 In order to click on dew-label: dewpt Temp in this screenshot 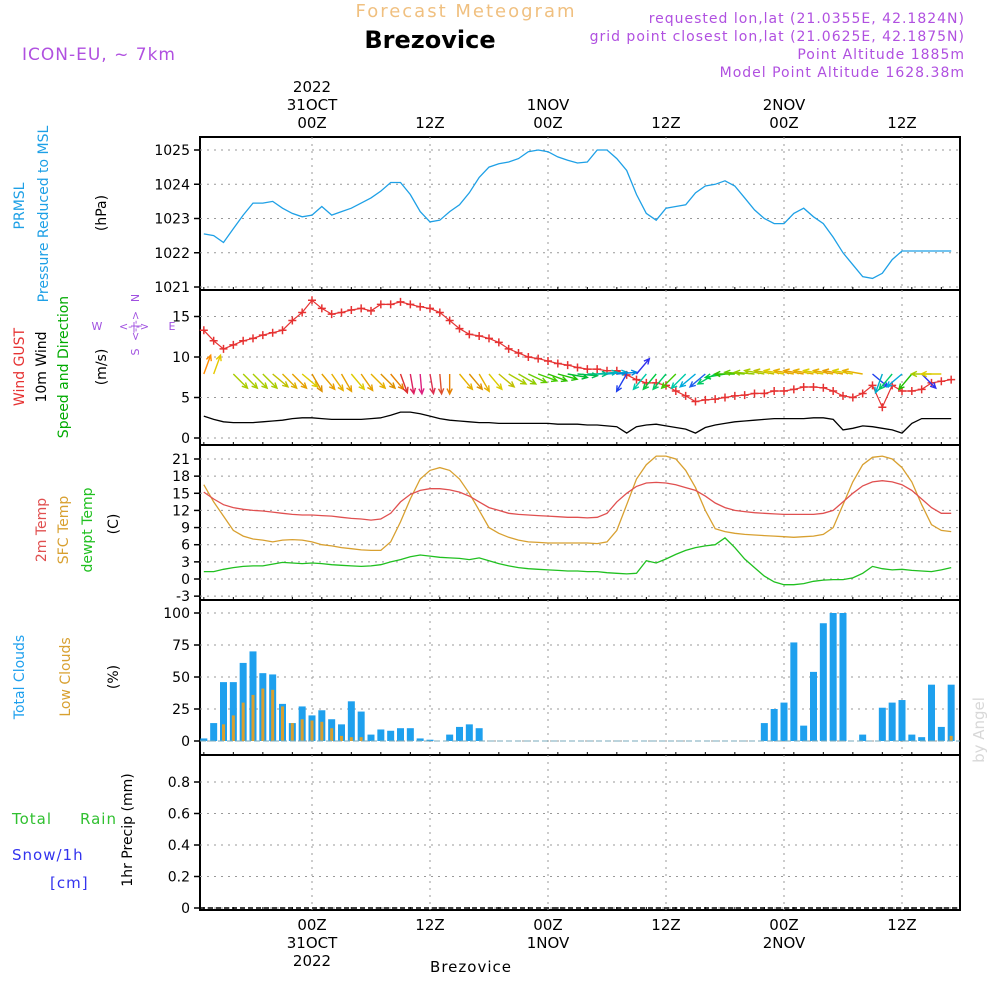, I will do `click(88, 529)`.